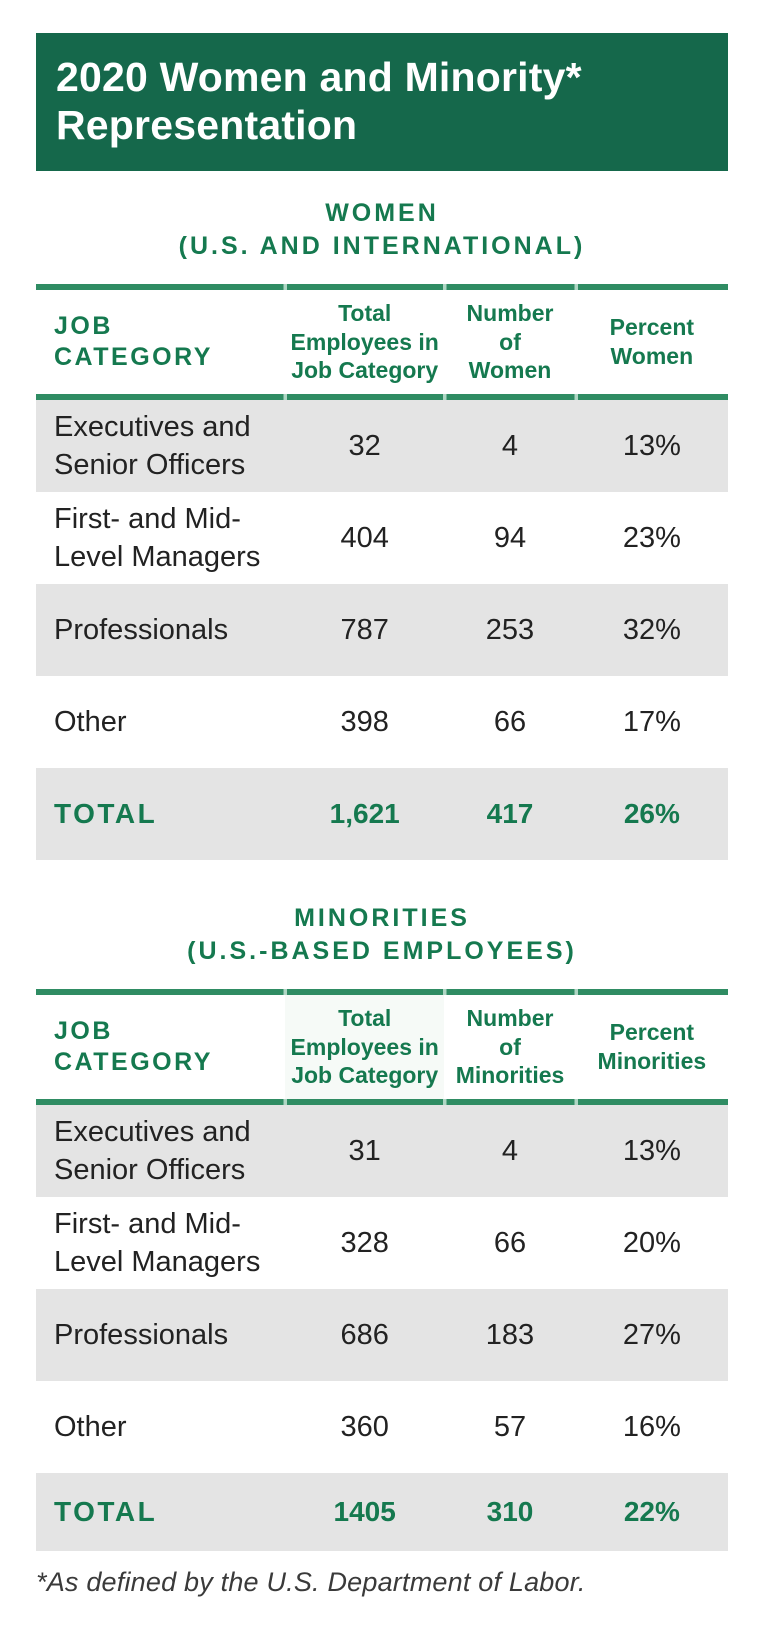 The width and height of the screenshot is (758, 1640). I want to click on total-employees-cell: 1405, so click(364, 1511).